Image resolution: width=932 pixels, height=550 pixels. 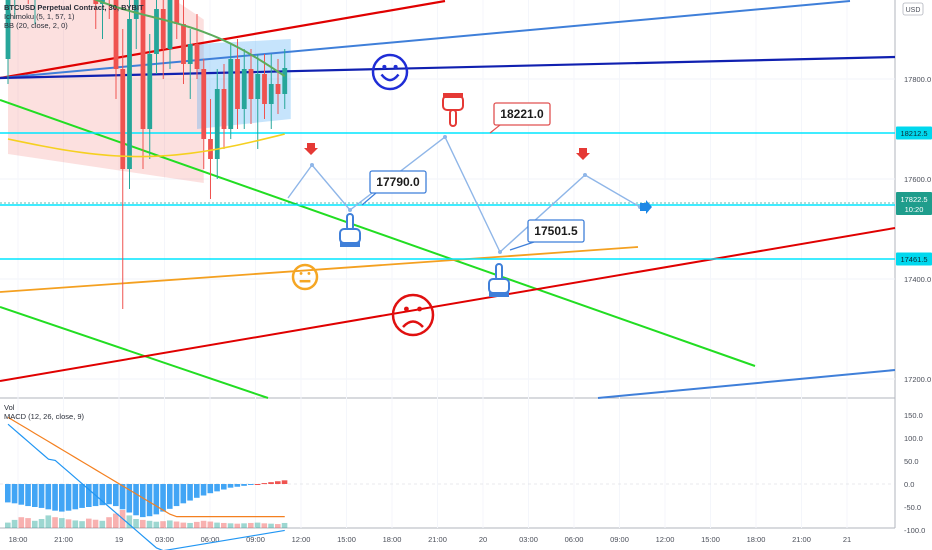 I want to click on ichimoku-baseline, so click(x=189, y=39).